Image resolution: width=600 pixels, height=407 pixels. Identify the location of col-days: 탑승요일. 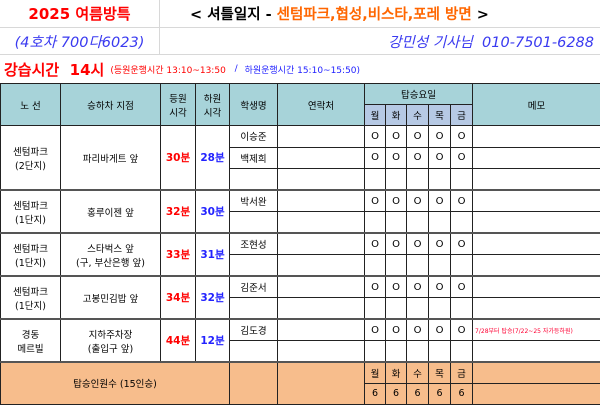
(418, 94).